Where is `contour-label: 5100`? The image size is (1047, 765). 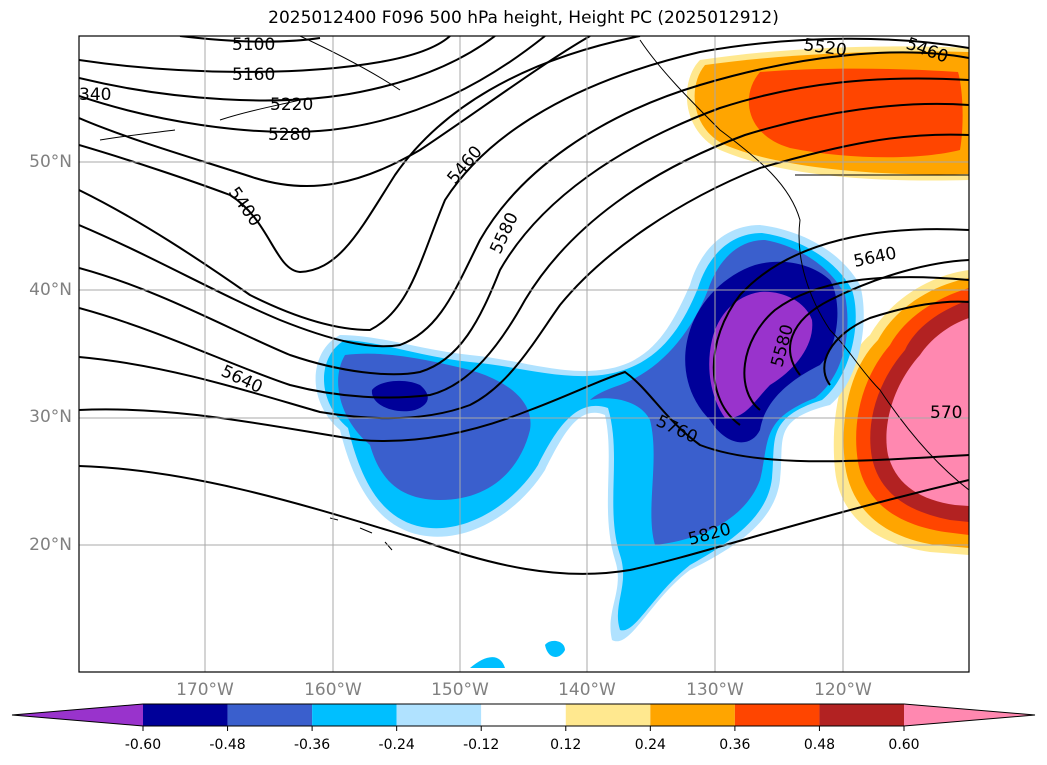
contour-label: 5100 is located at coordinates (253, 45).